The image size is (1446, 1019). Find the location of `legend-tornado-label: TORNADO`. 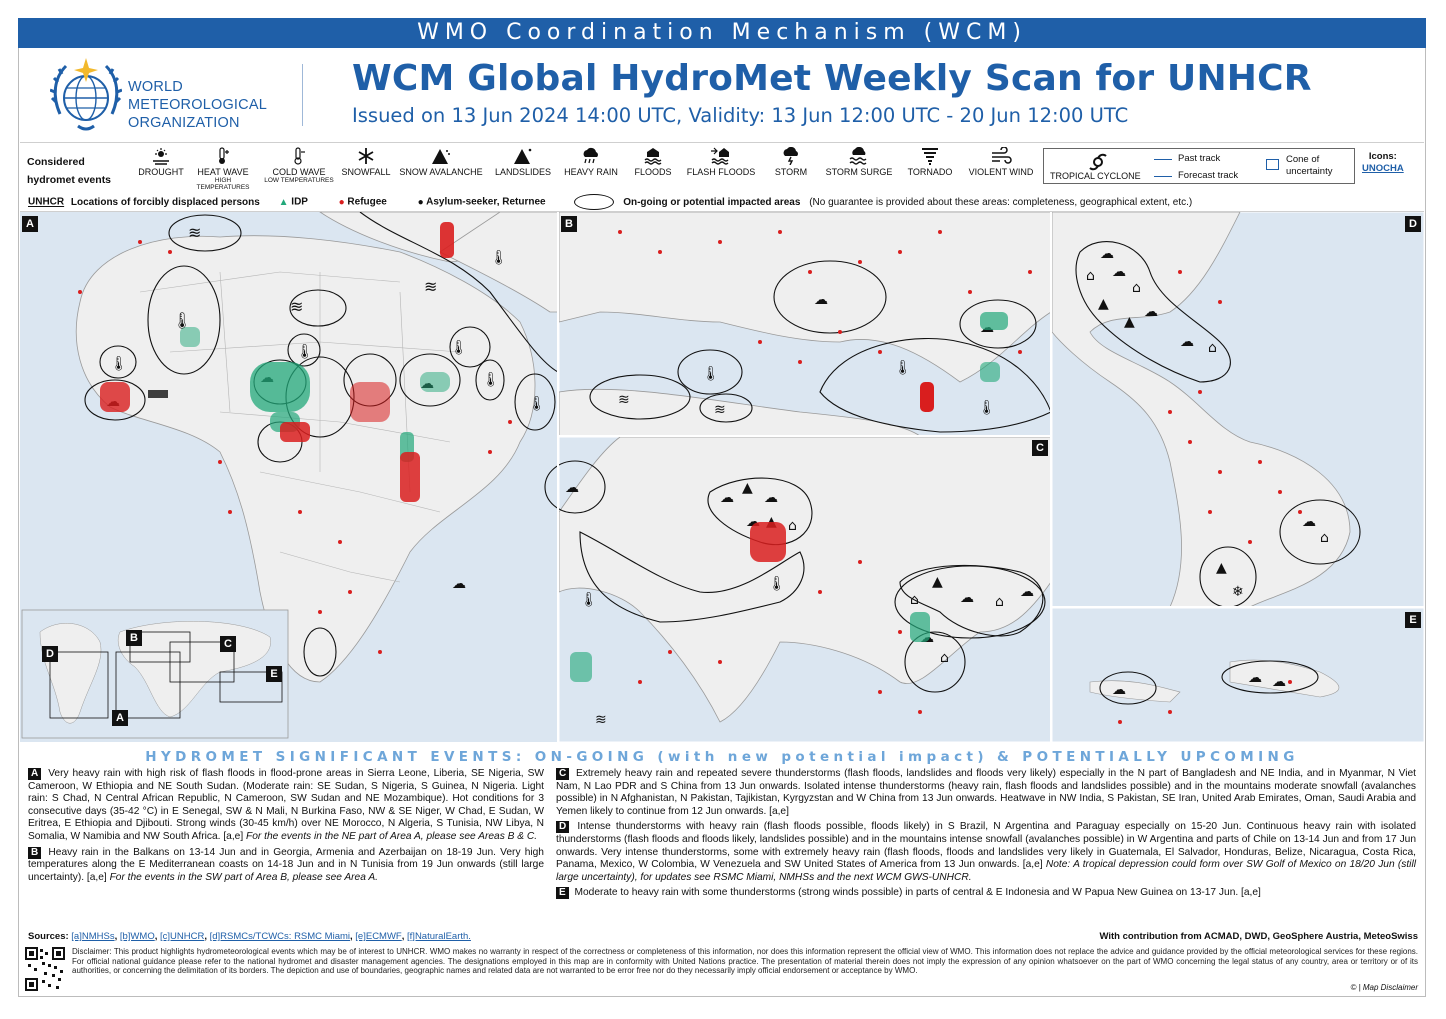

legend-tornado-label: TORNADO is located at coordinates (930, 172).